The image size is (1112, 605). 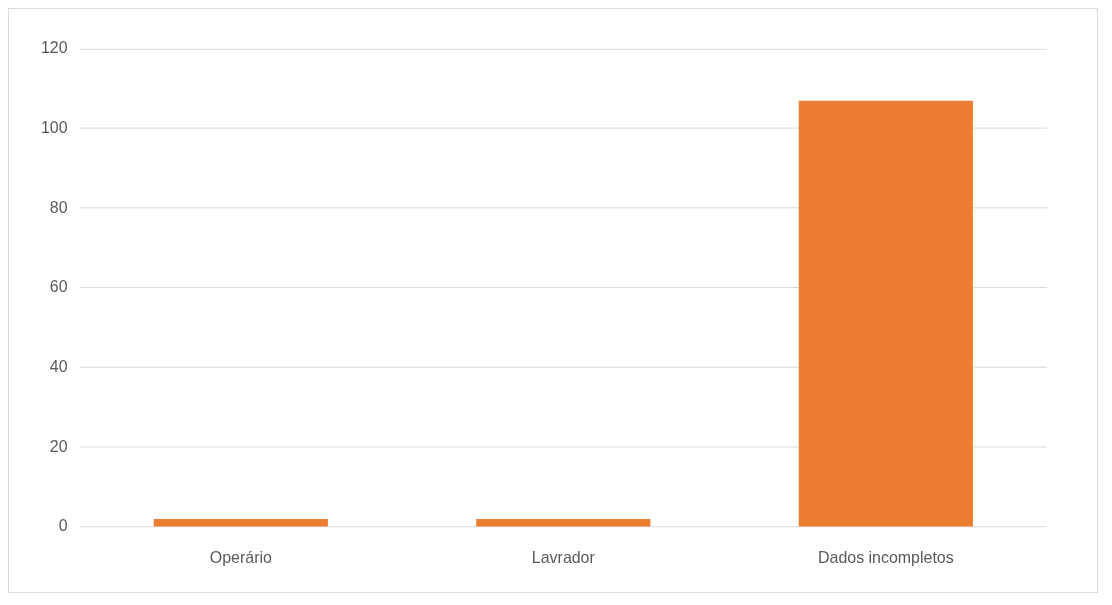 What do you see at coordinates (58, 446) in the screenshot?
I see `y-tick-label: 20` at bounding box center [58, 446].